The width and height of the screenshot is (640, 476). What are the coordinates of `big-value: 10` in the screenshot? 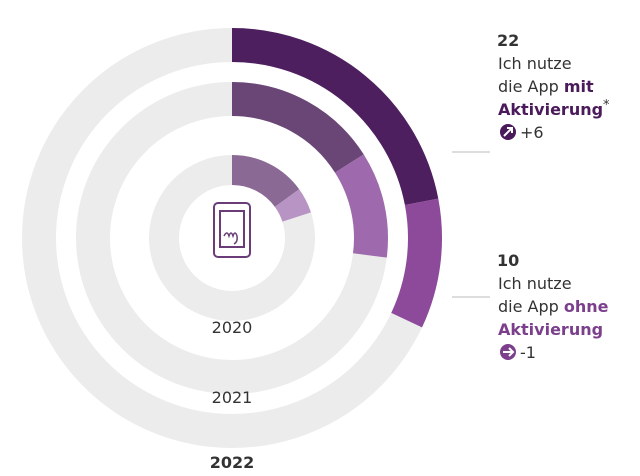 It's located at (508, 260).